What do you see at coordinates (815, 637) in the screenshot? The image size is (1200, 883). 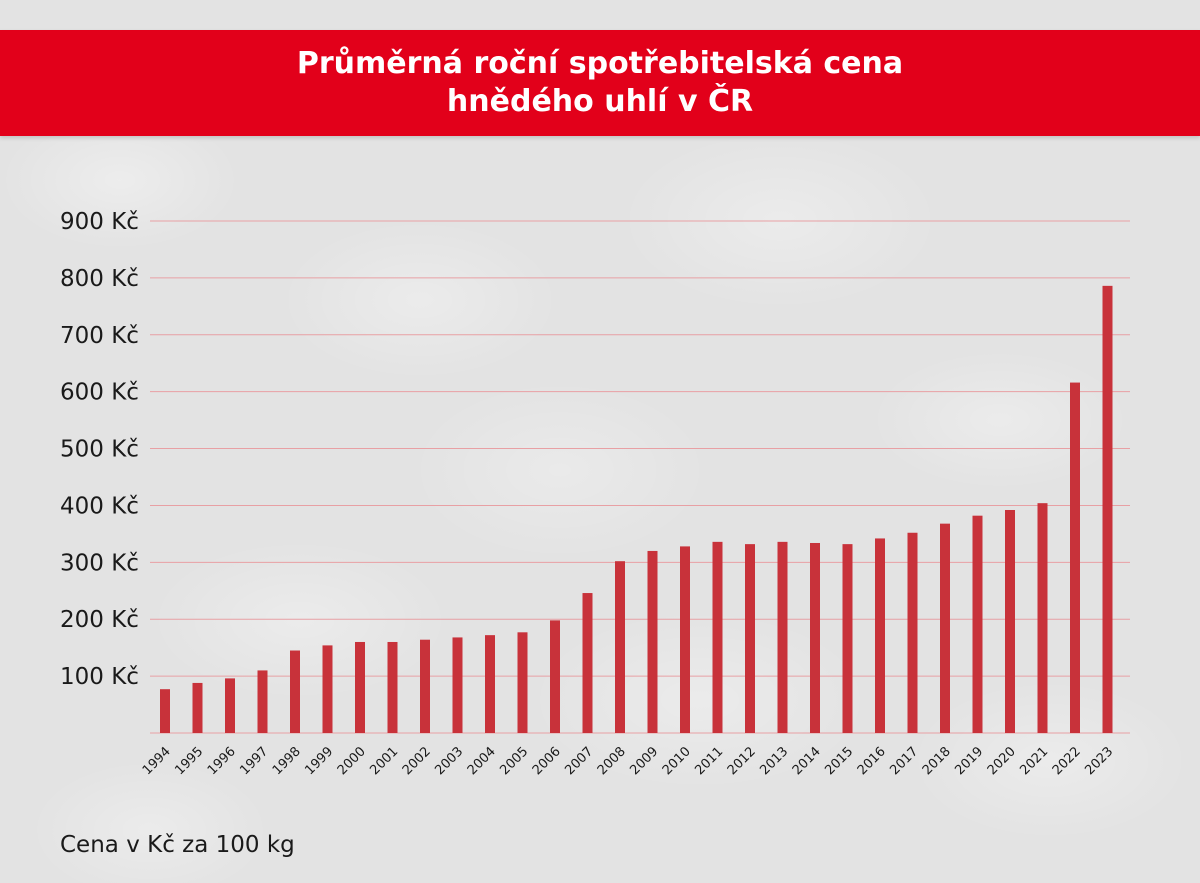 I see `bar-2014` at bounding box center [815, 637].